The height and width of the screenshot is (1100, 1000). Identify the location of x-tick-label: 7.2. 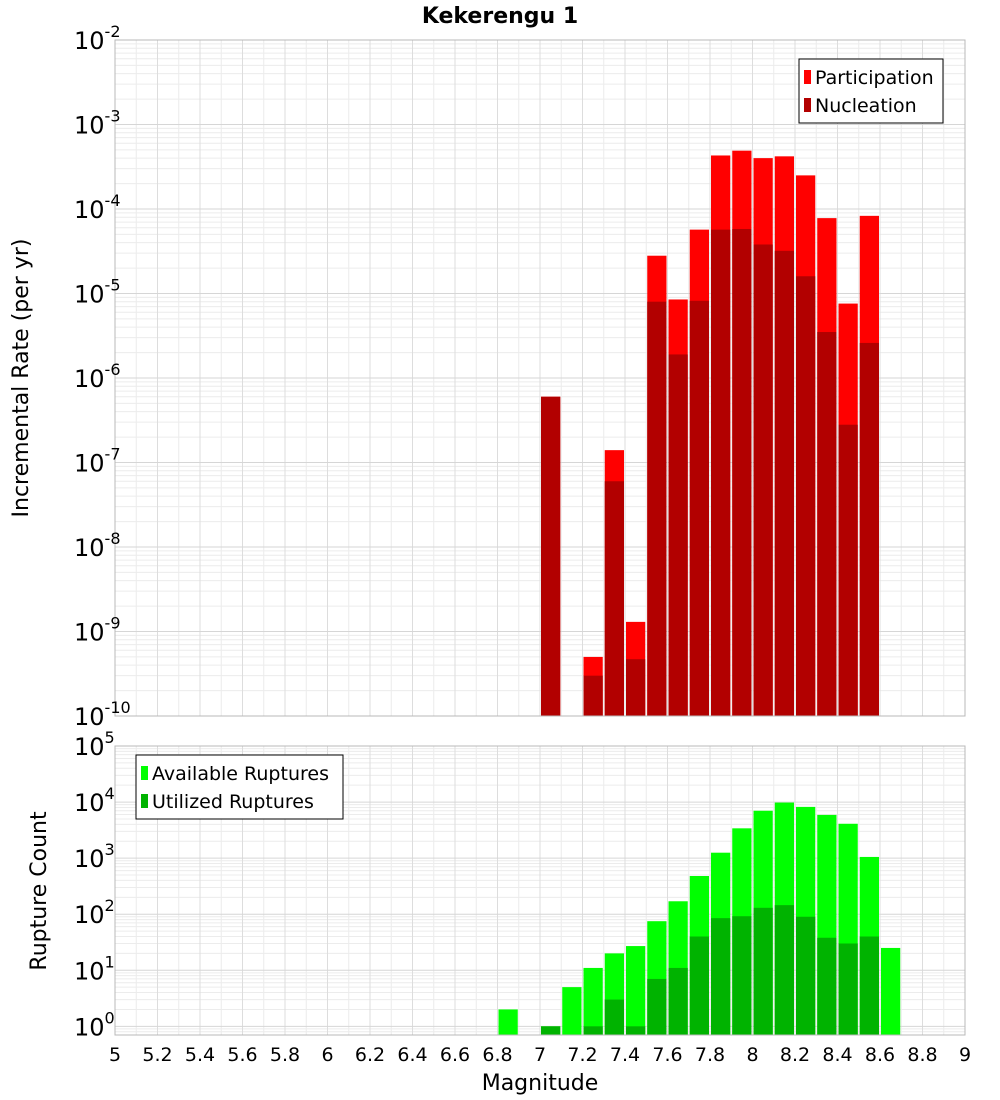
(582, 1055).